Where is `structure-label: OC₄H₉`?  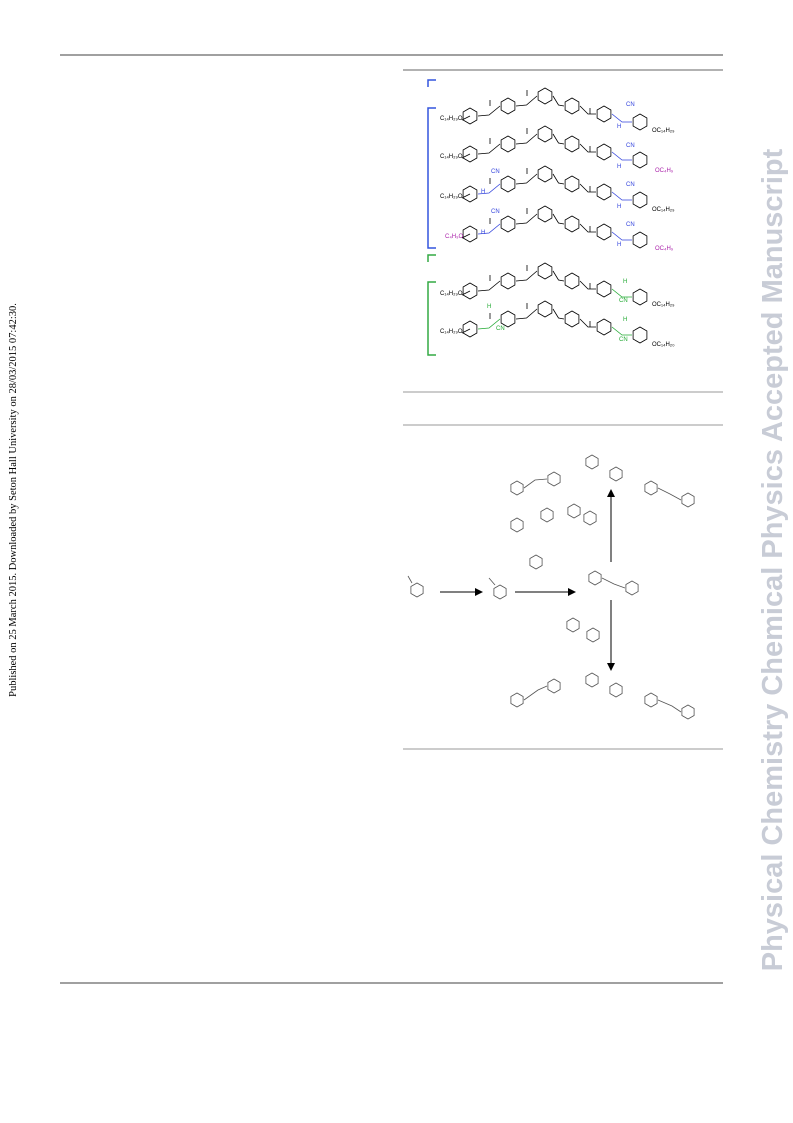
structure-label: OC₄H₉ is located at coordinates (664, 171).